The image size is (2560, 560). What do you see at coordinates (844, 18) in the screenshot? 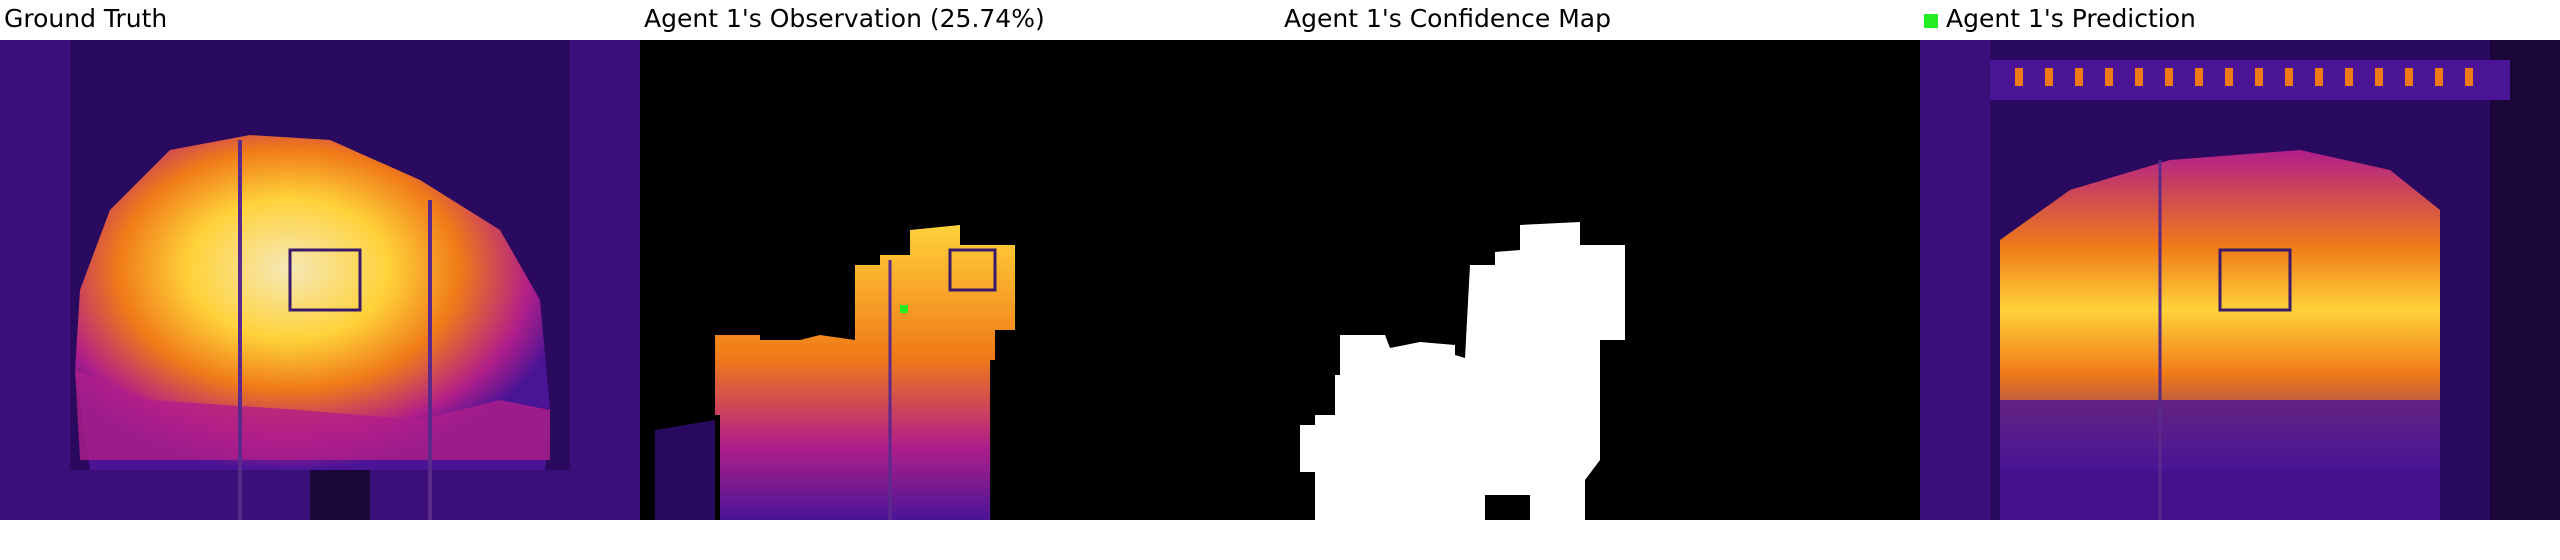
I see `panel-title: Agent 1's Observation (25.74%)` at bounding box center [844, 18].